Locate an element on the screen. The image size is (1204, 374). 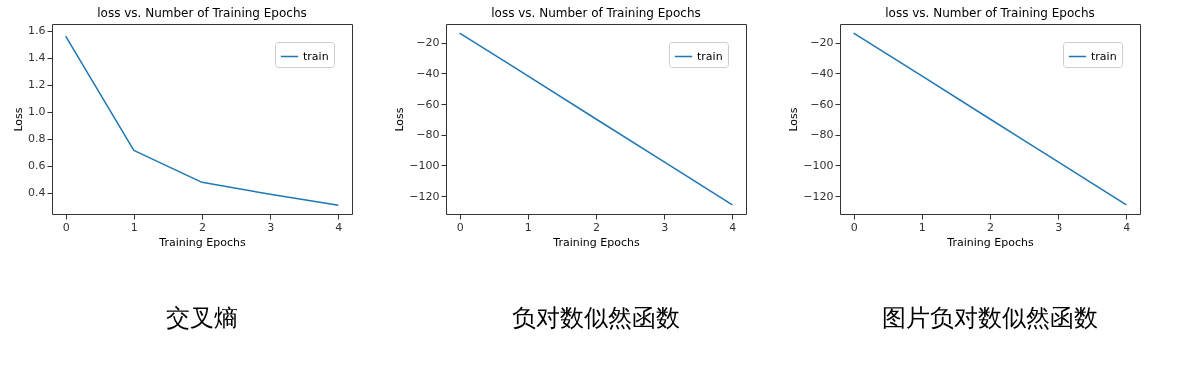
y-tick-label: 1.0 is located at coordinates (37, 112).